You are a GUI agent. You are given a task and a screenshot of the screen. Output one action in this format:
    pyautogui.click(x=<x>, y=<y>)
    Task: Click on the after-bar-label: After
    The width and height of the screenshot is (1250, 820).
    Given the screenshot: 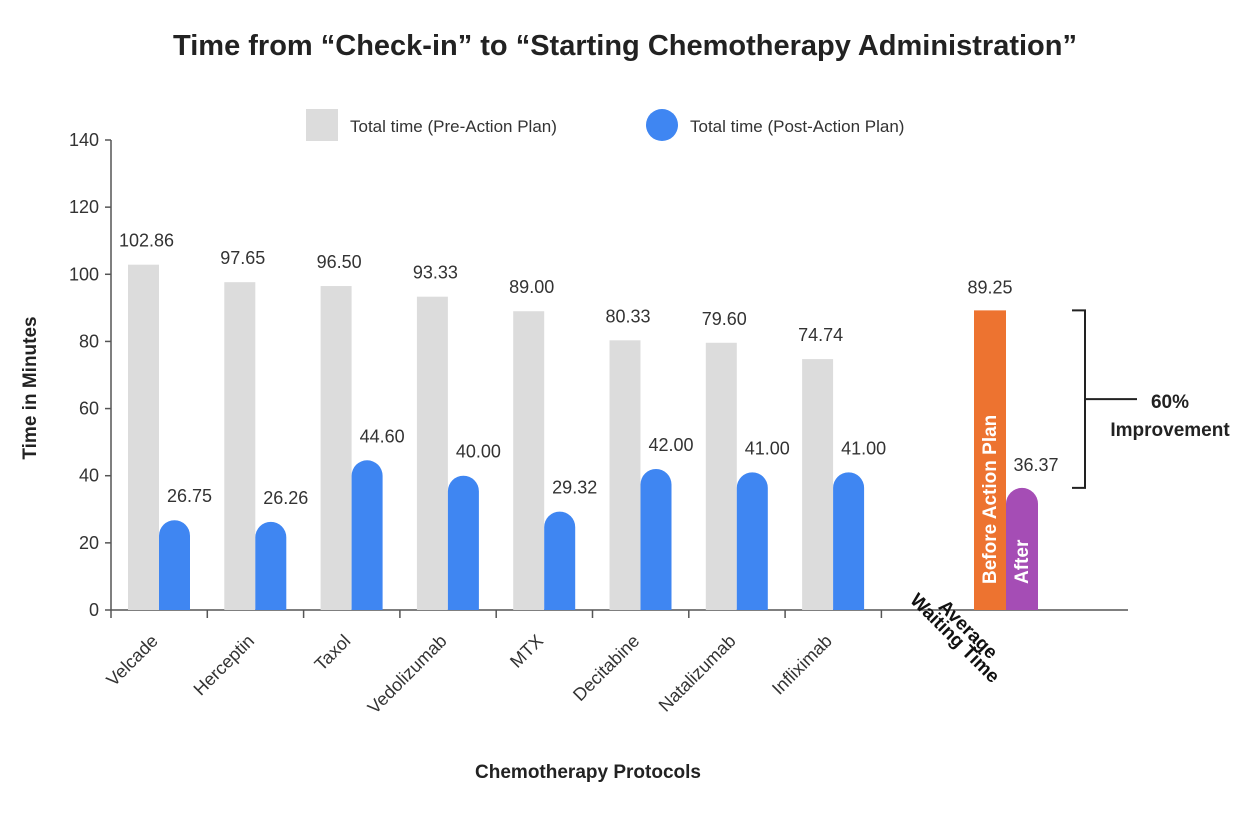 What is the action you would take?
    pyautogui.click(x=1022, y=561)
    